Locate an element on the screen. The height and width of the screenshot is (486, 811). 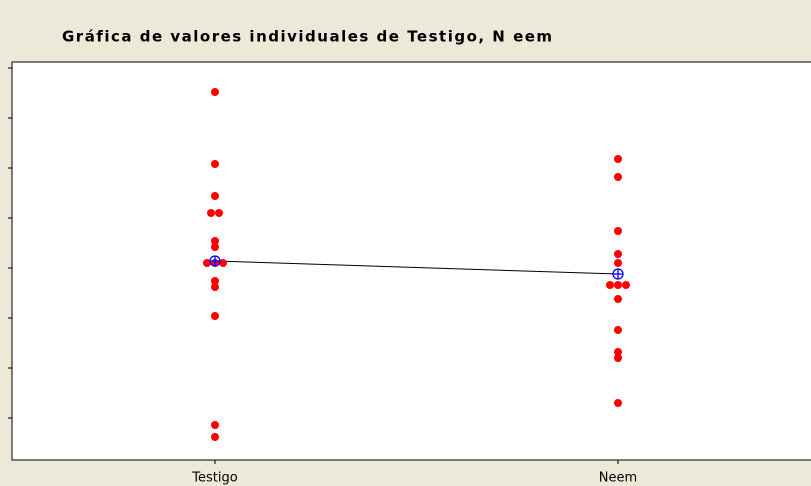
x-tick-label: Neem is located at coordinates (618, 478).